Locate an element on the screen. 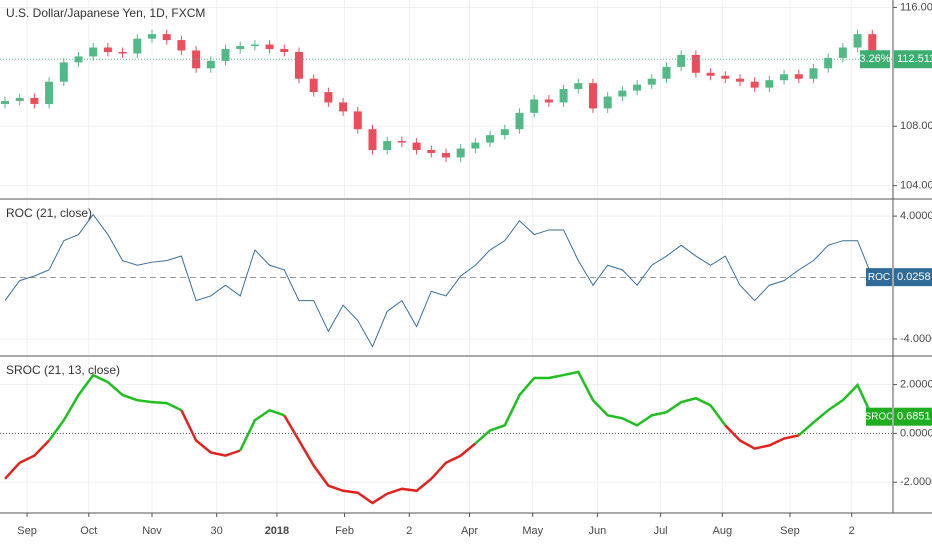 This screenshot has height=550, width=932. x-tick-label: Jun is located at coordinates (598, 531).